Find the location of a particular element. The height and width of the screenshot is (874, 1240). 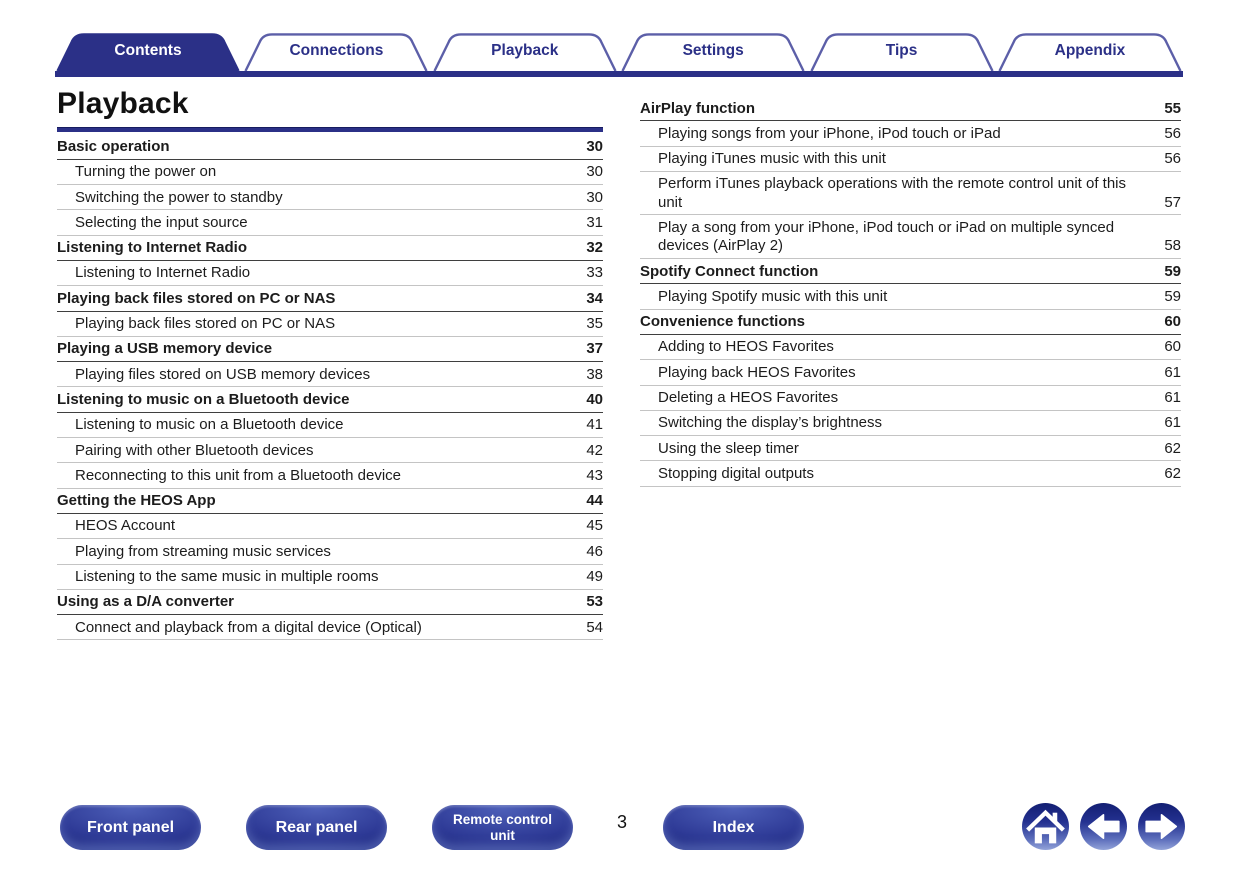

toc-item-label: Deleting a HEOS Favorites is located at coordinates (748, 398).